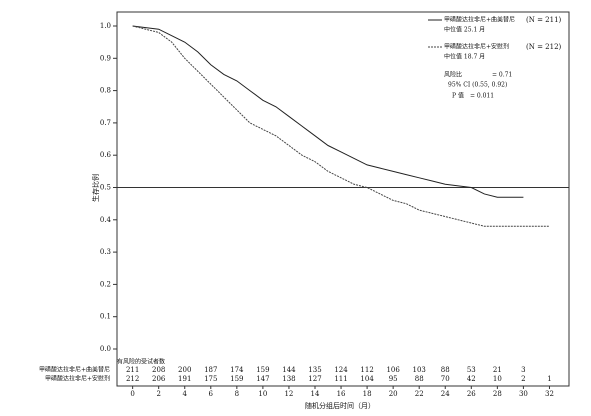 The height and width of the screenshot is (416, 591). I want to click on risk-count: 147, so click(262, 379).